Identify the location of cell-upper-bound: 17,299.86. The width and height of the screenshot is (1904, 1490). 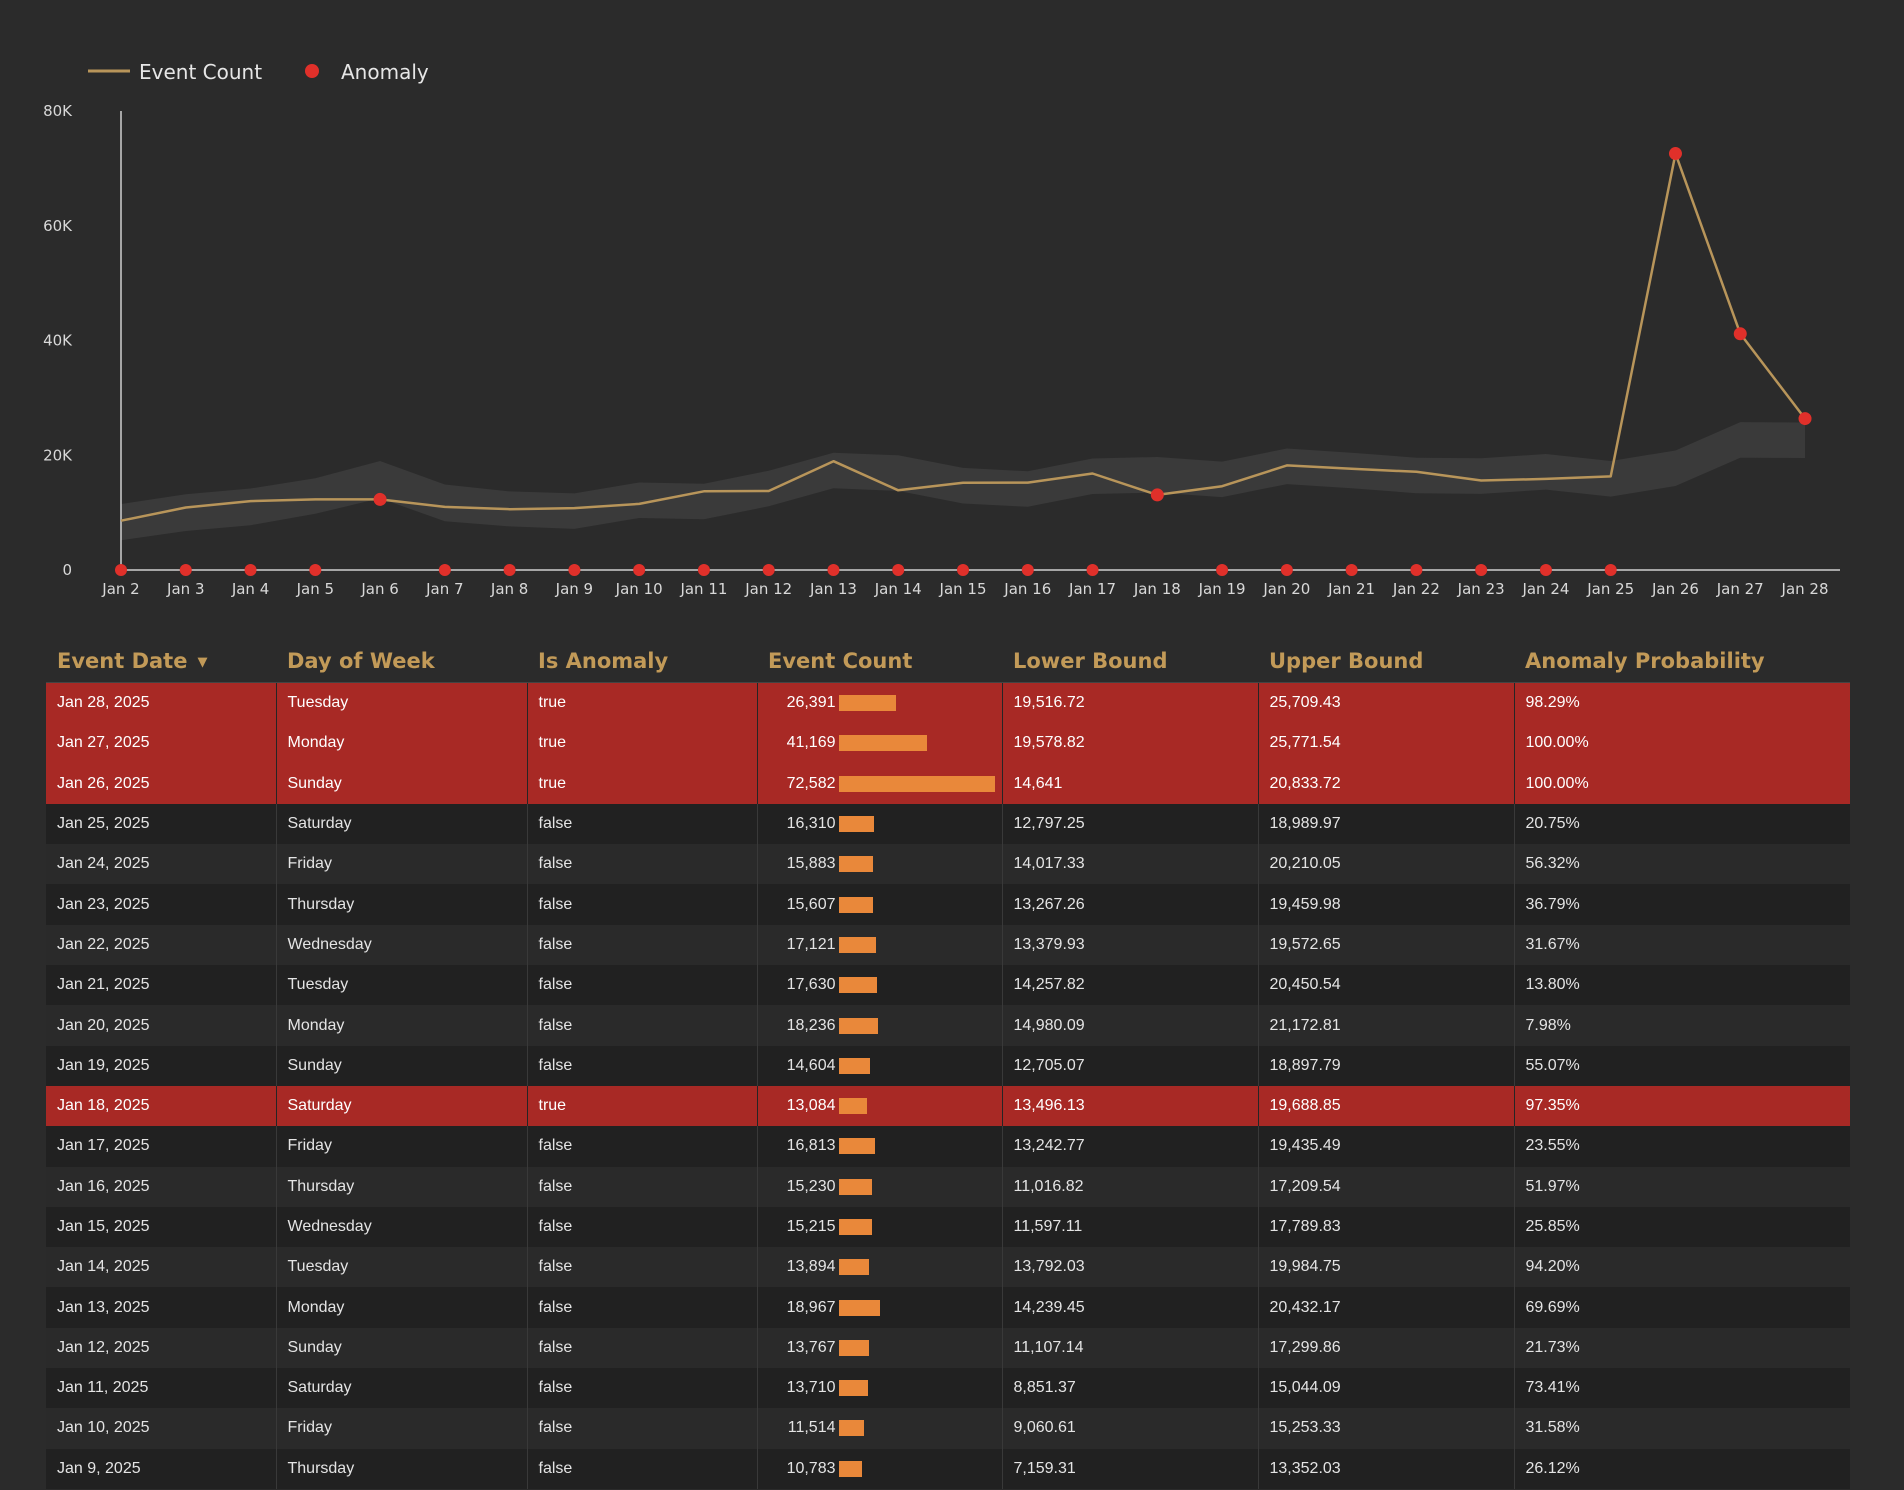
(1385, 1348).